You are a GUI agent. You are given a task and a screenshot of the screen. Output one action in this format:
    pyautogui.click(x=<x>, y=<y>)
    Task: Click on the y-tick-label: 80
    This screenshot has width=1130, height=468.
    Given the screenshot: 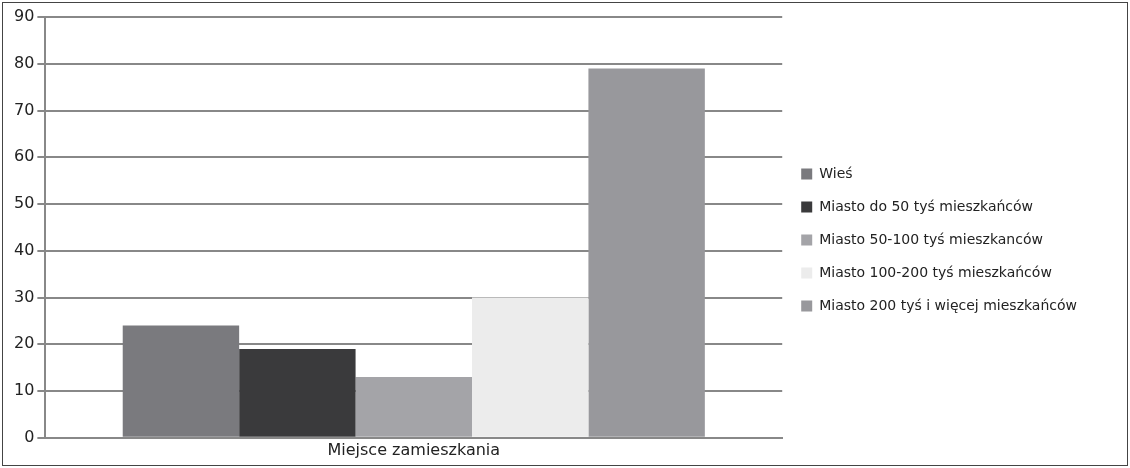 What is the action you would take?
    pyautogui.click(x=24, y=62)
    